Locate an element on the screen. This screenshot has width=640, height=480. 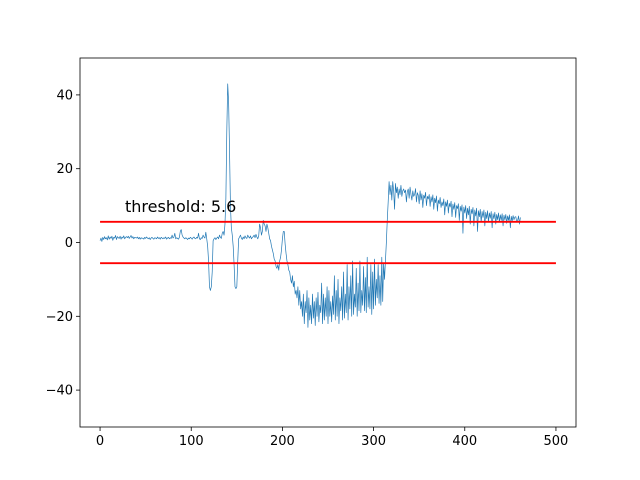
y-tick-label: 40 is located at coordinates (64, 95).